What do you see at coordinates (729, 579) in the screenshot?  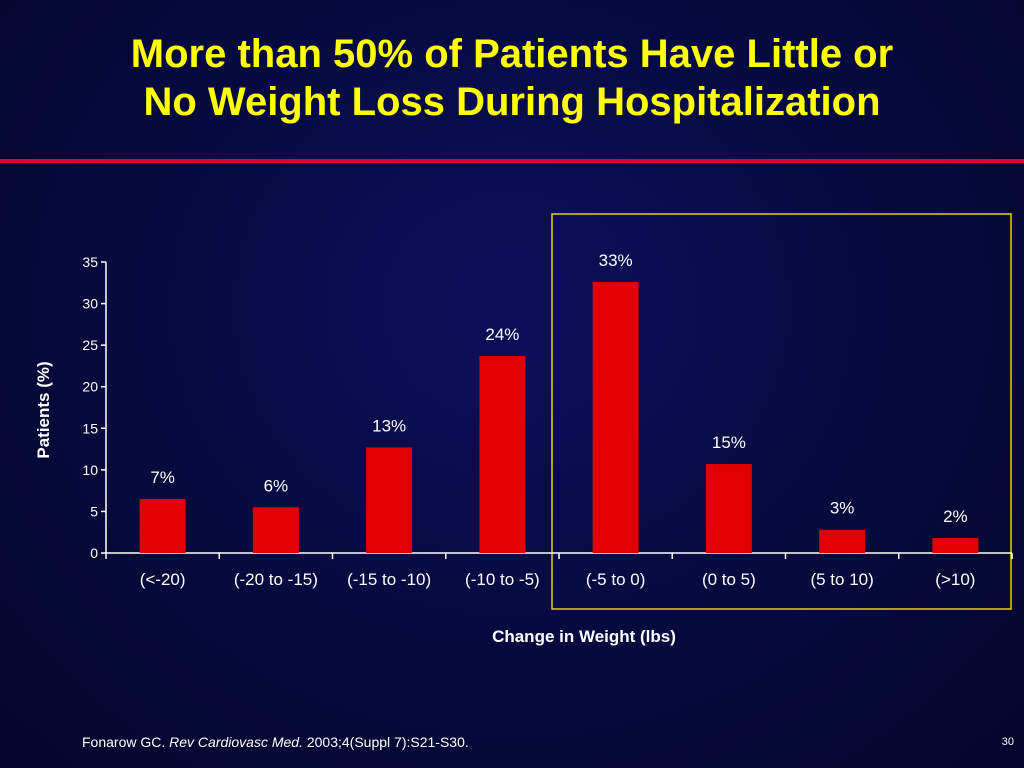 I see `x-tick-label: (0 to 5)` at bounding box center [729, 579].